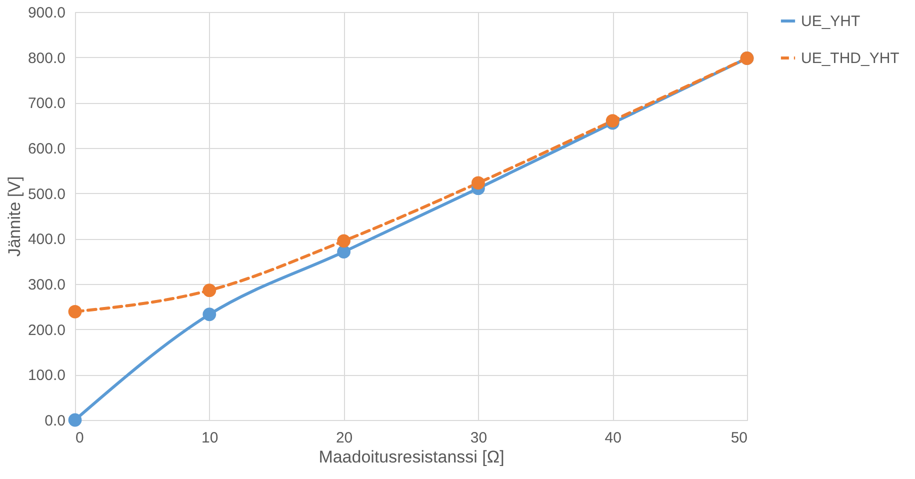 The width and height of the screenshot is (915, 479). I want to click on x-tick-label: 10, so click(210, 438).